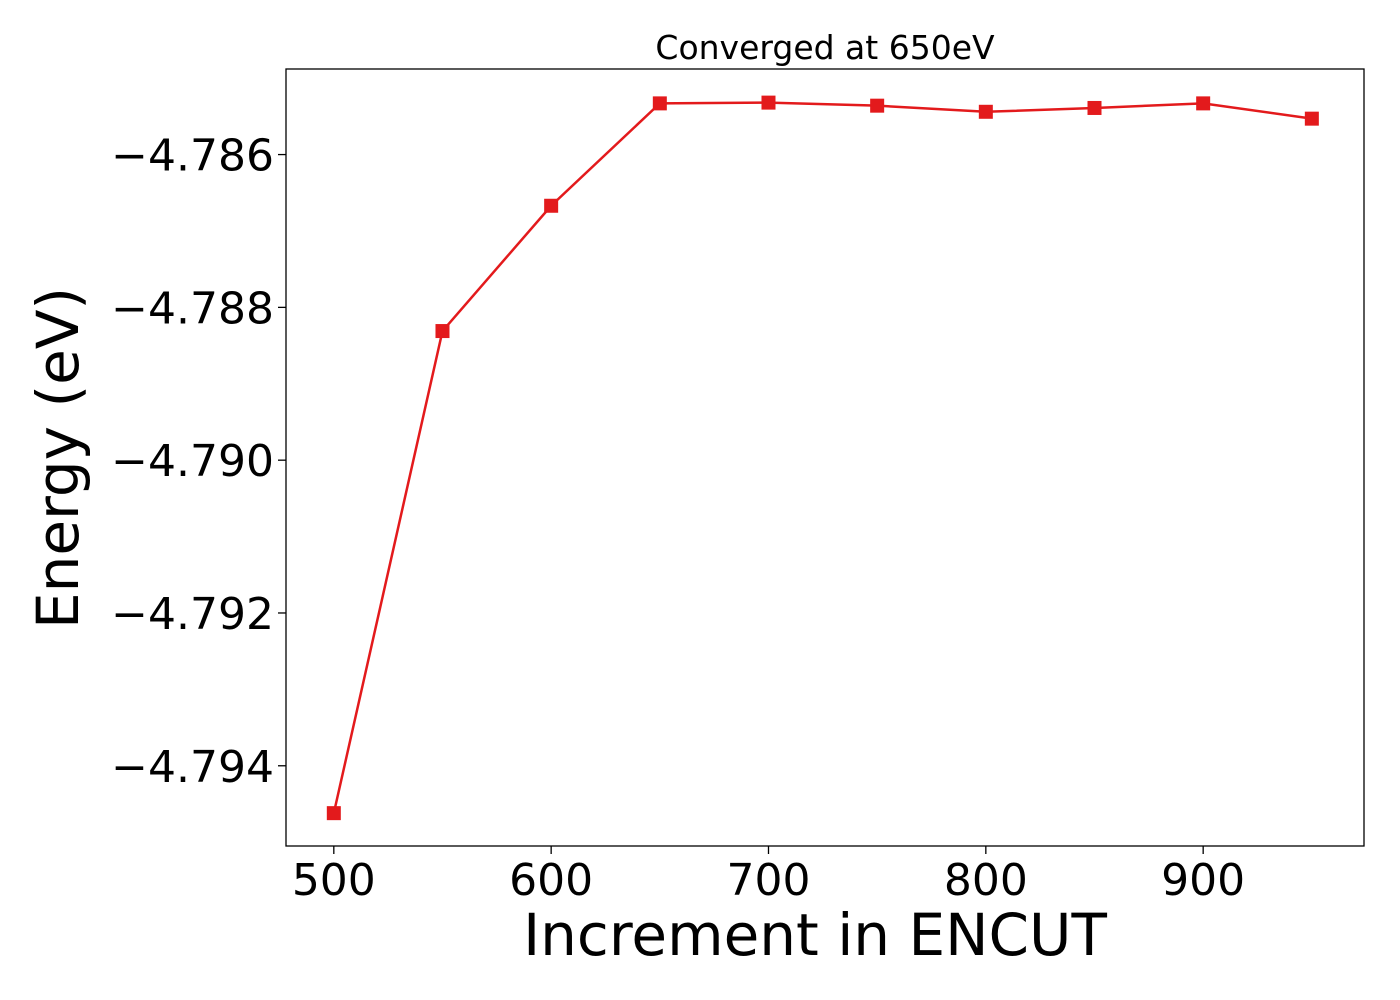 Image resolution: width=1400 pixels, height=1000 pixels. Describe the element at coordinates (815, 935) in the screenshot. I see `x-axis-label: Increment in ENCUT` at that location.